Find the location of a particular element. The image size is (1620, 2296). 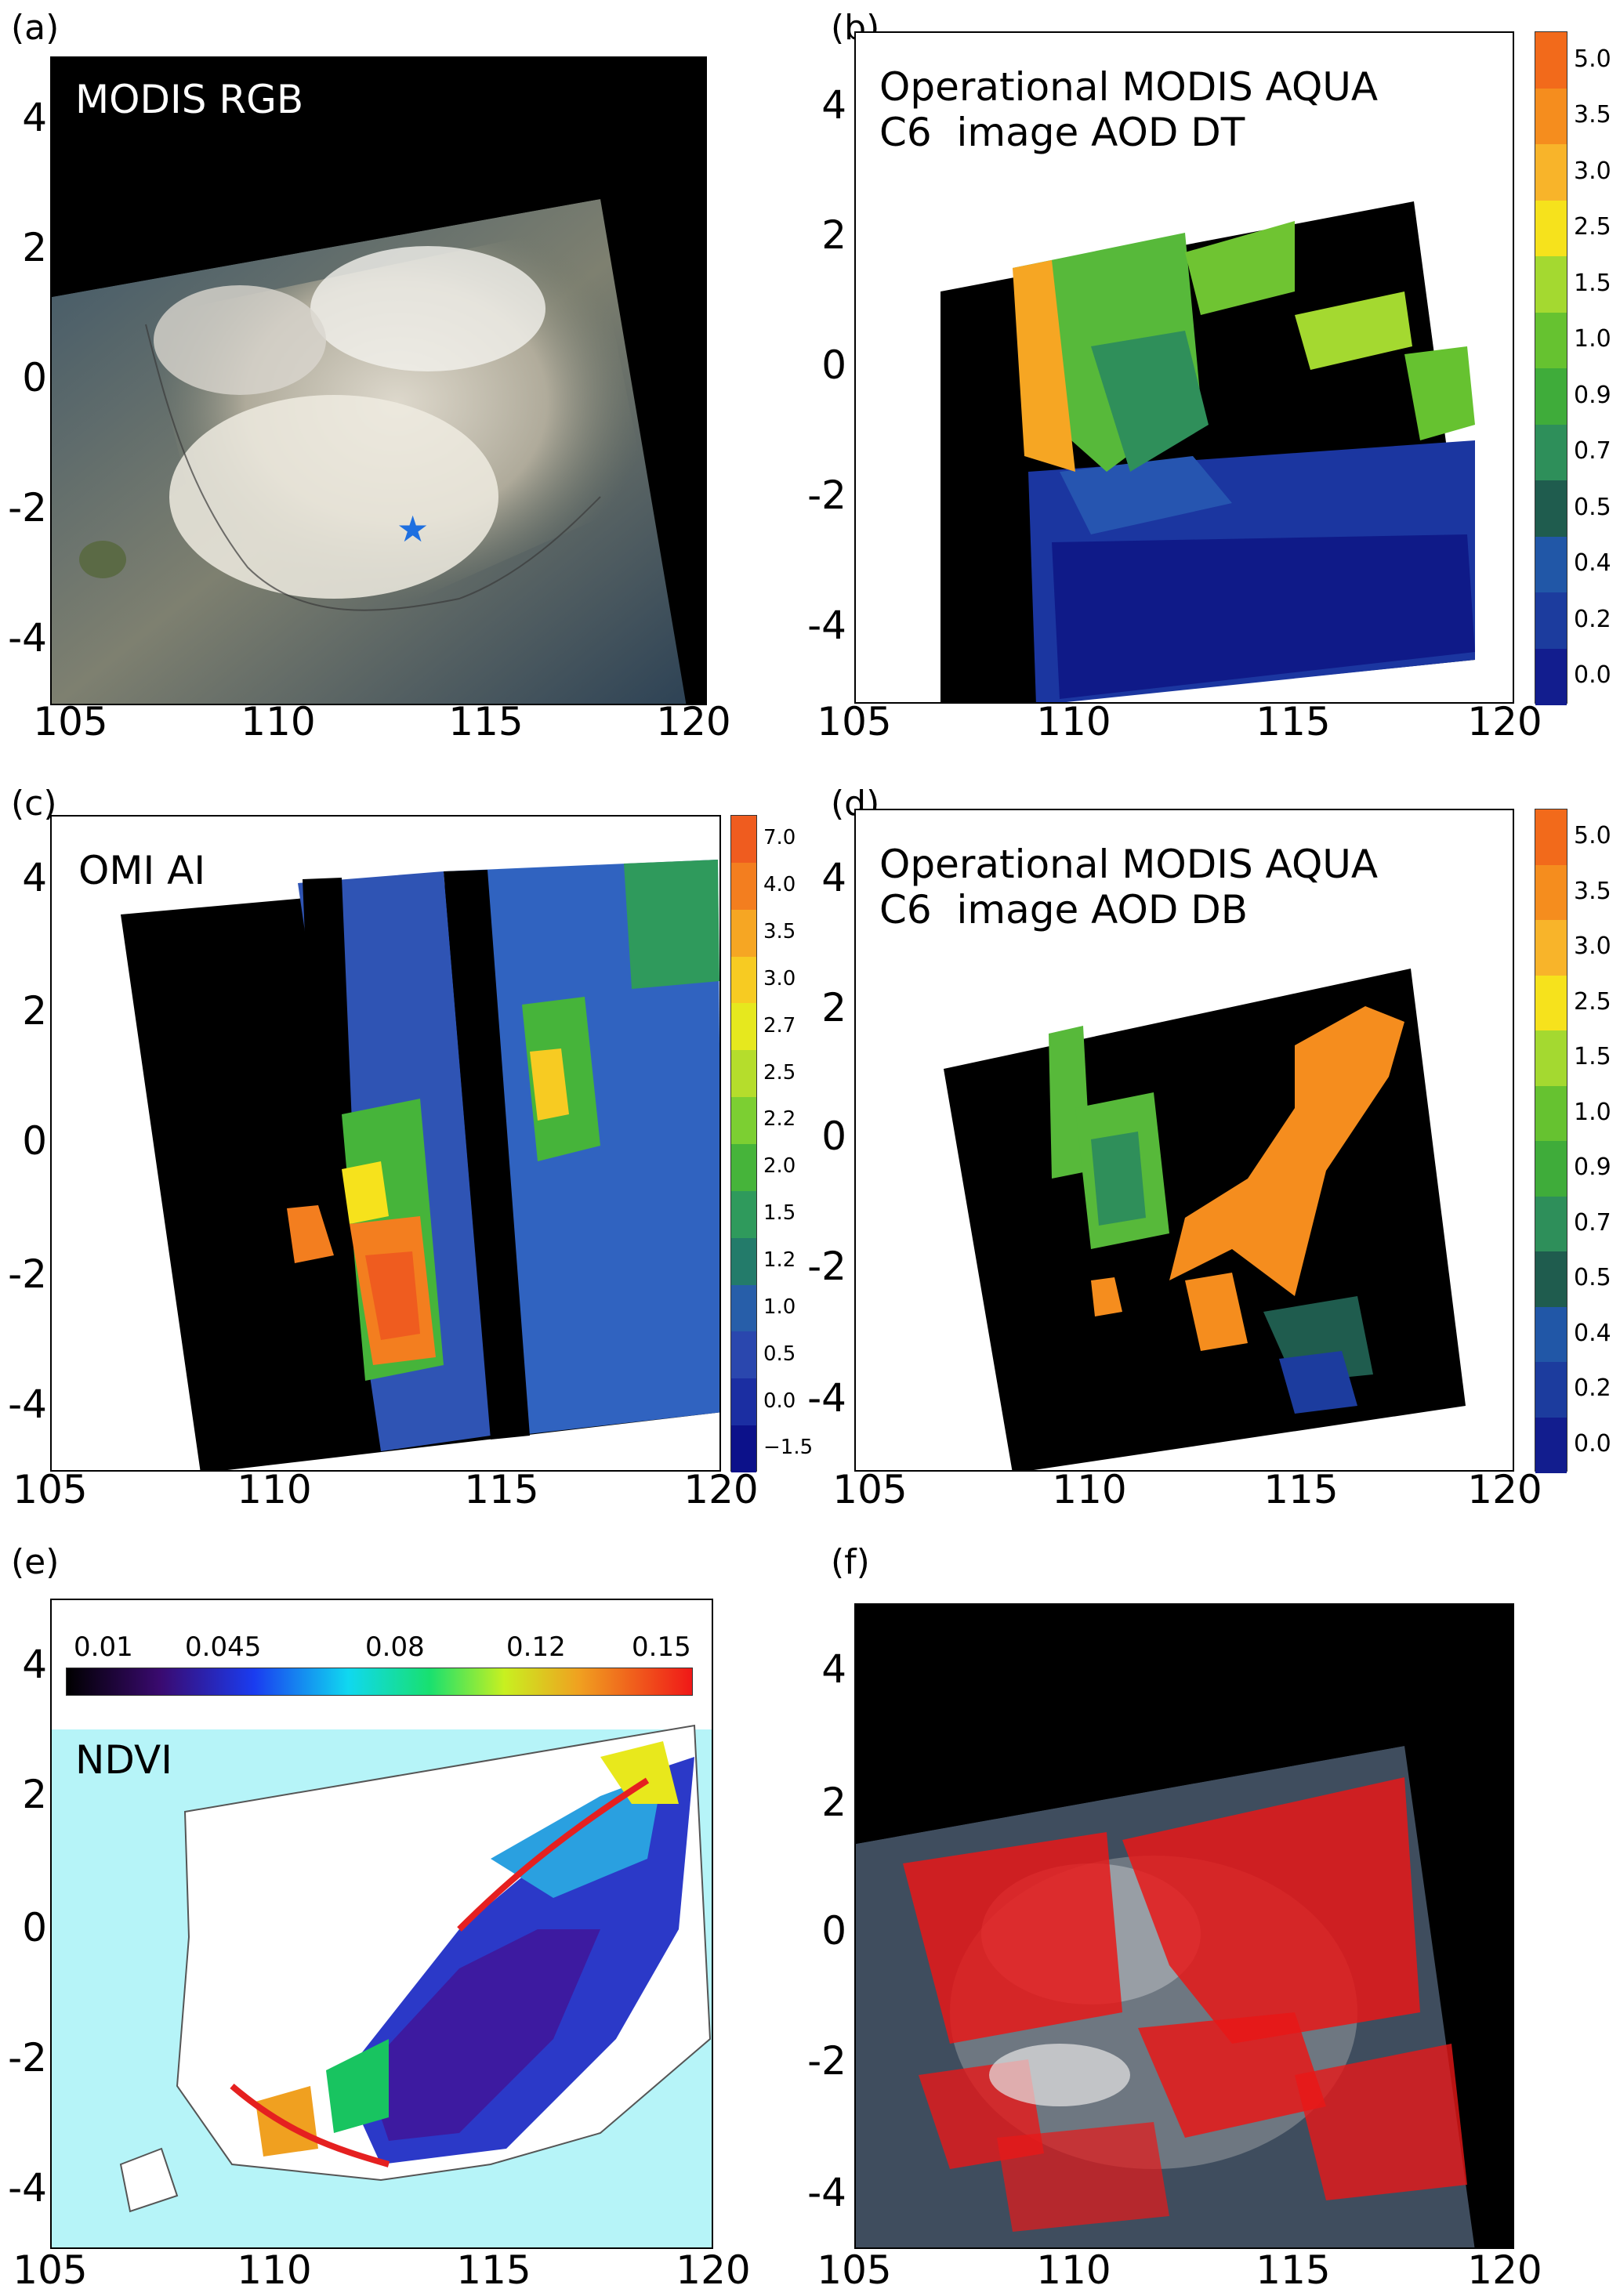

colorbar-label: 1.5 is located at coordinates (779, 1213).